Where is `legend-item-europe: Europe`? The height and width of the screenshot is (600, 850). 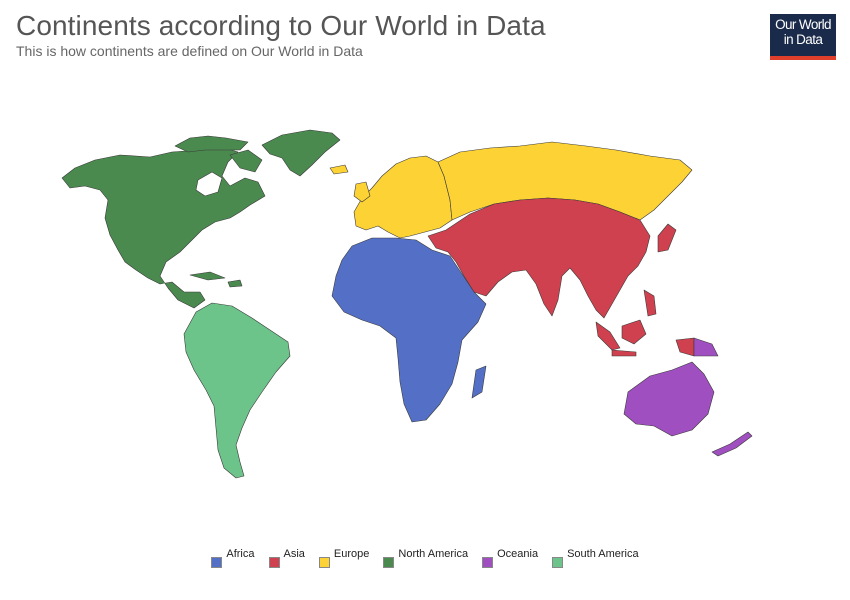 legend-item-europe: Europe is located at coordinates (344, 558).